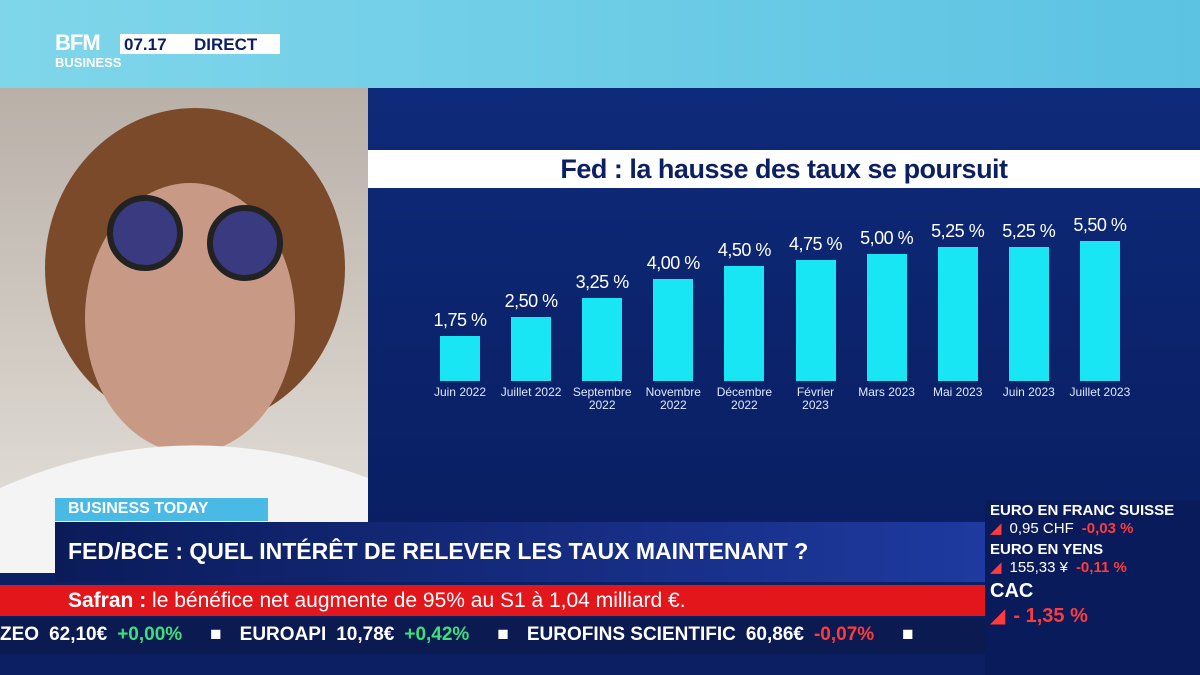 The width and height of the screenshot is (1200, 675). I want to click on chart-title: Fed : la hausse des taux se poursuit, so click(784, 169).